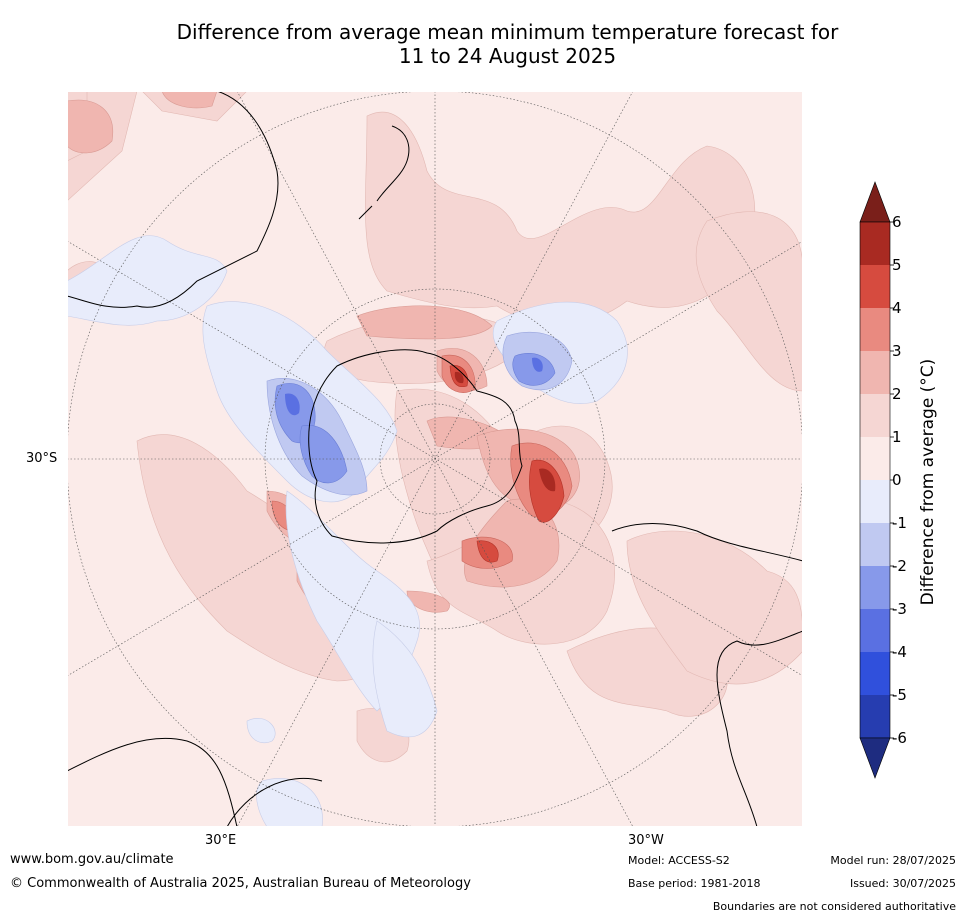 This screenshot has height=919, width=965. What do you see at coordinates (646, 840) in the screenshot?
I see `lon-label-30w: 30°W` at bounding box center [646, 840].